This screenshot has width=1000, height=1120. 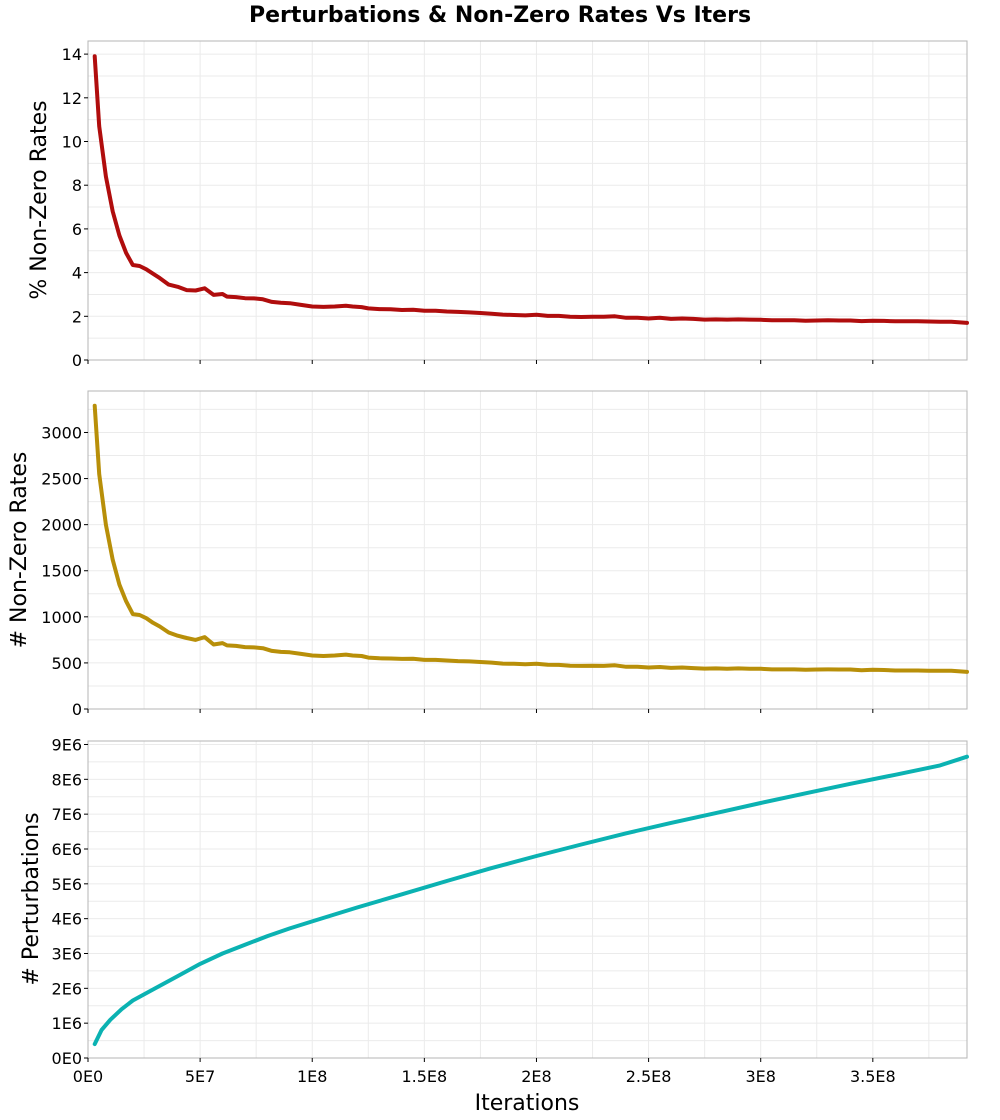 I want to click on perturbations-y-tick-label: 6E6, so click(x=67, y=849).